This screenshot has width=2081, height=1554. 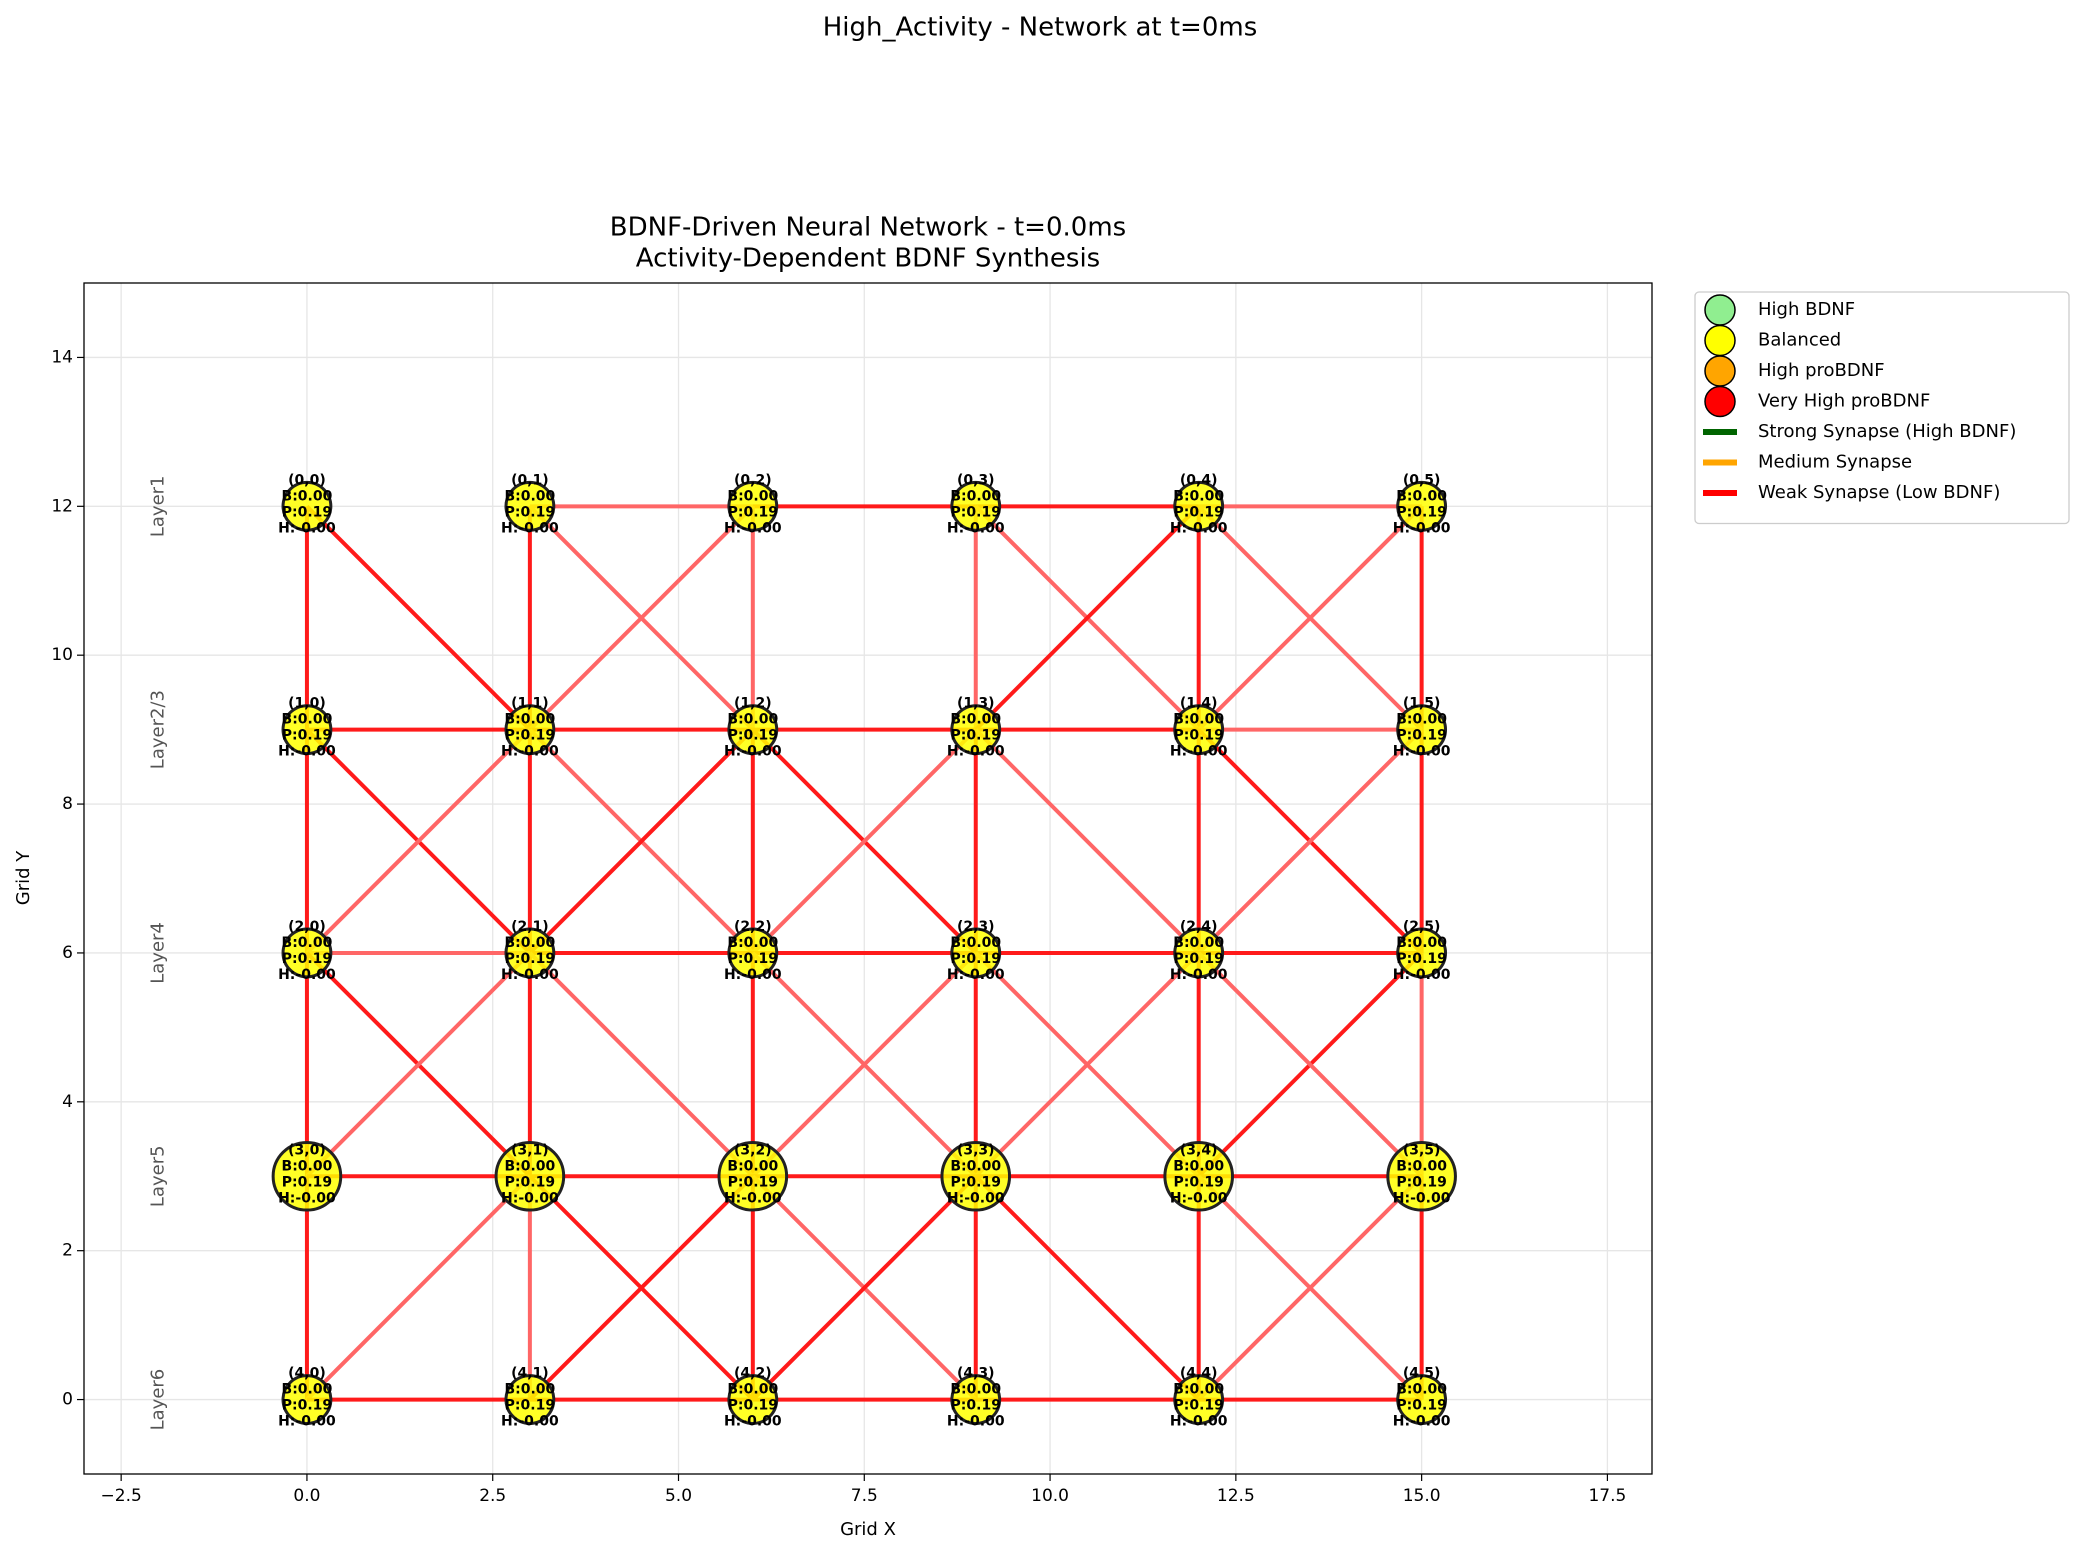 I want to click on y-tick-label: 4, so click(x=67, y=1102).